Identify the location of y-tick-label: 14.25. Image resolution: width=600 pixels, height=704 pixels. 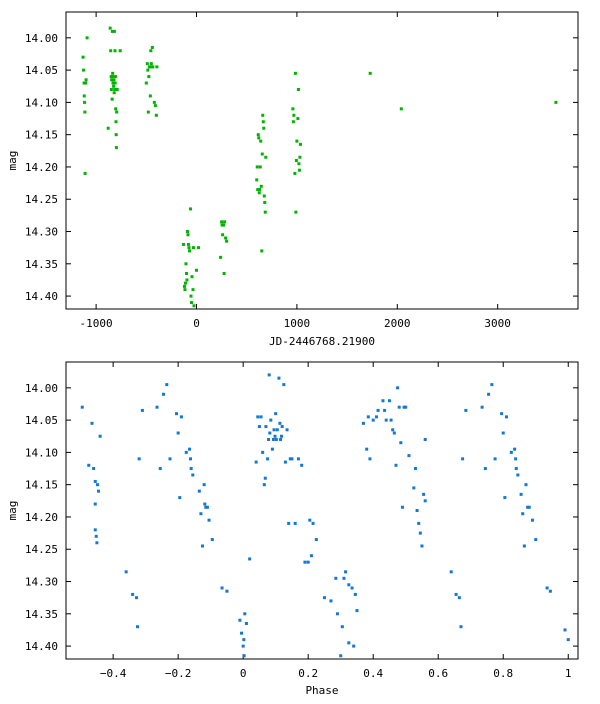
(41, 199).